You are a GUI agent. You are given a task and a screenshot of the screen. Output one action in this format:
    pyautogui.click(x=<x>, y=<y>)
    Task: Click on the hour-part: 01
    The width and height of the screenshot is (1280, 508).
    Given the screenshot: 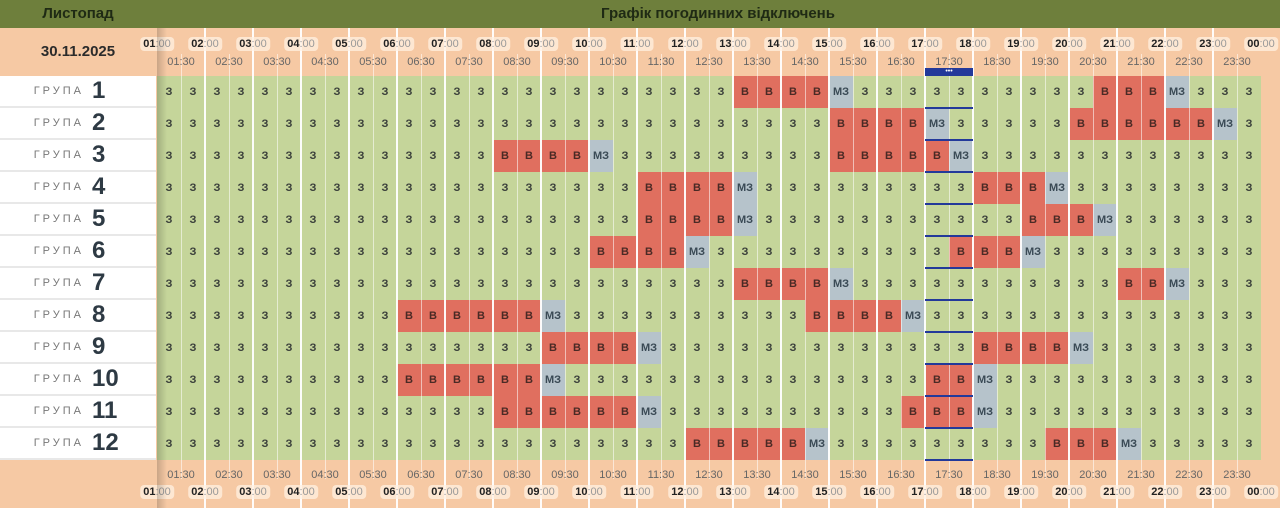 What is the action you would take?
    pyautogui.click(x=149, y=492)
    